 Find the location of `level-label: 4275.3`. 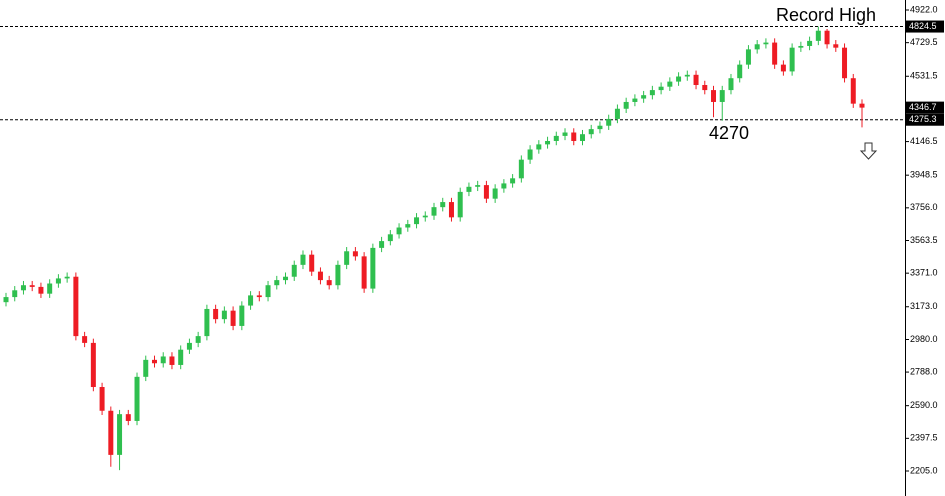

level-label: 4275.3 is located at coordinates (923, 119).